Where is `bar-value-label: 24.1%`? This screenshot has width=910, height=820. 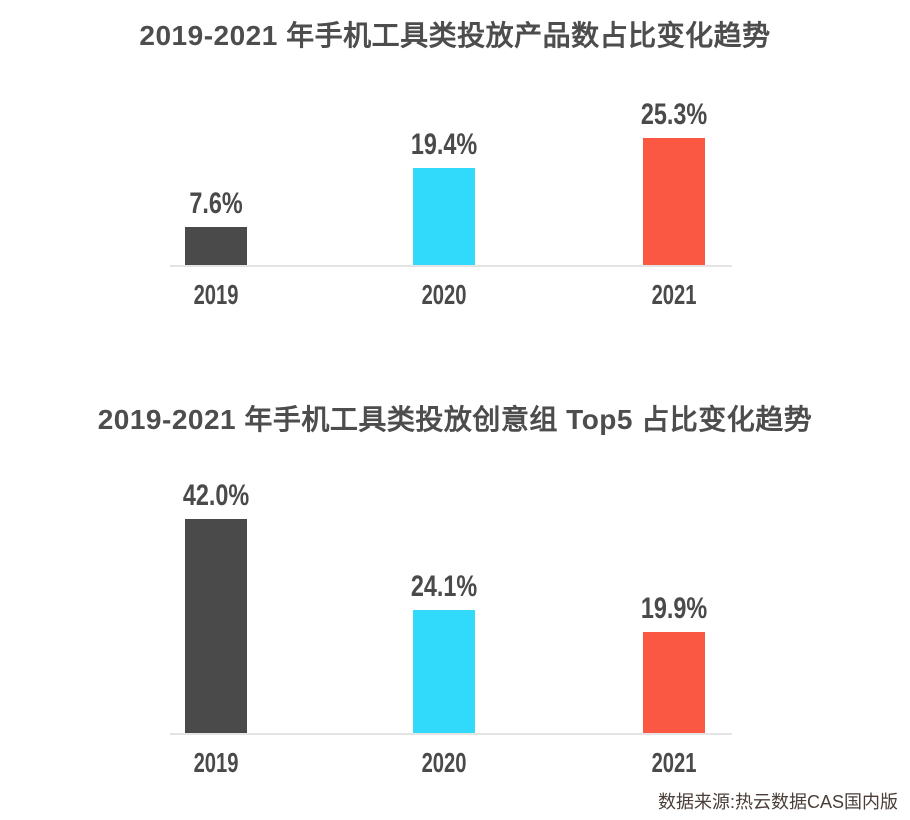
bar-value-label: 24.1% is located at coordinates (444, 586).